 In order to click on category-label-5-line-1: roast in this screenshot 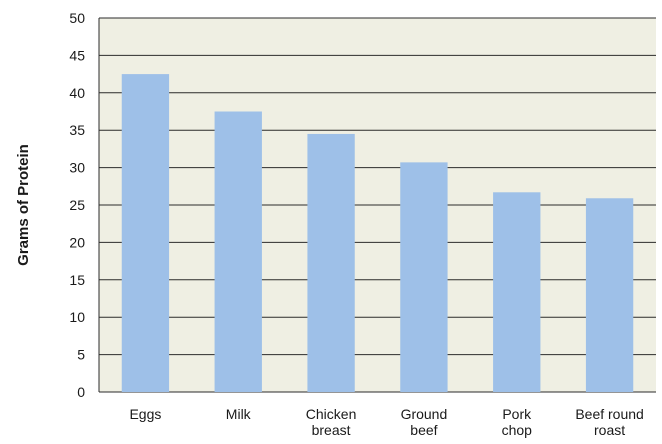, I will do `click(609, 430)`.